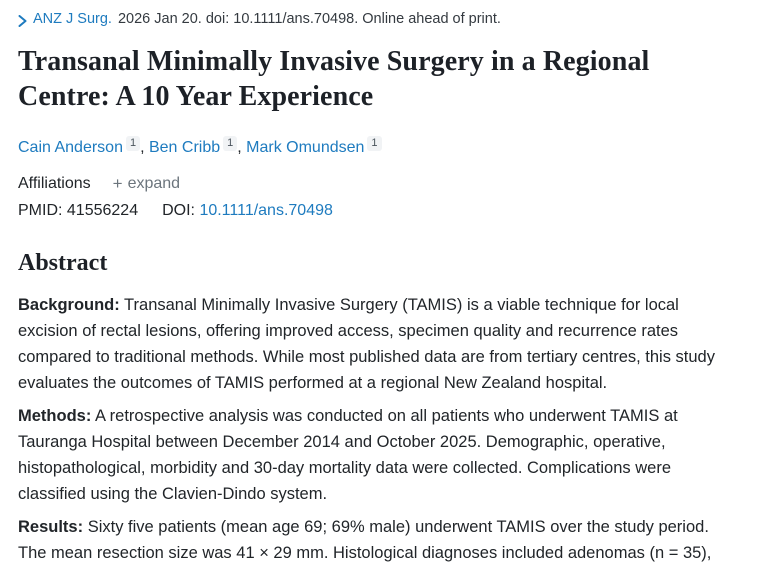  What do you see at coordinates (178, 210) in the screenshot?
I see `doi-label: DOI:` at bounding box center [178, 210].